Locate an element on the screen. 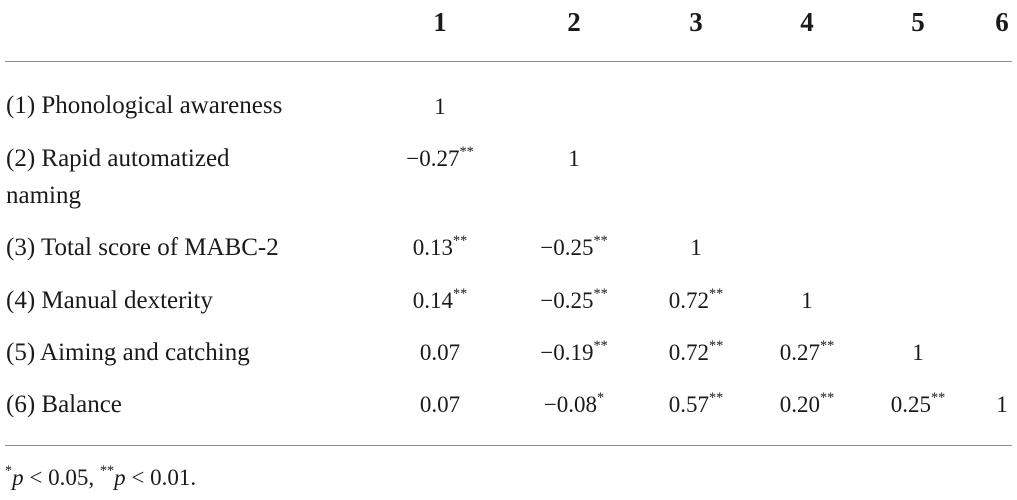  footnote-p-2: p is located at coordinates (120, 477).